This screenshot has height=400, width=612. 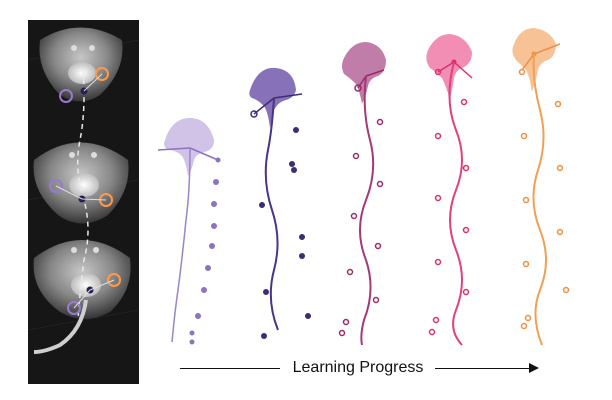 I want to click on ray-frame-middle, so click(x=81, y=183).